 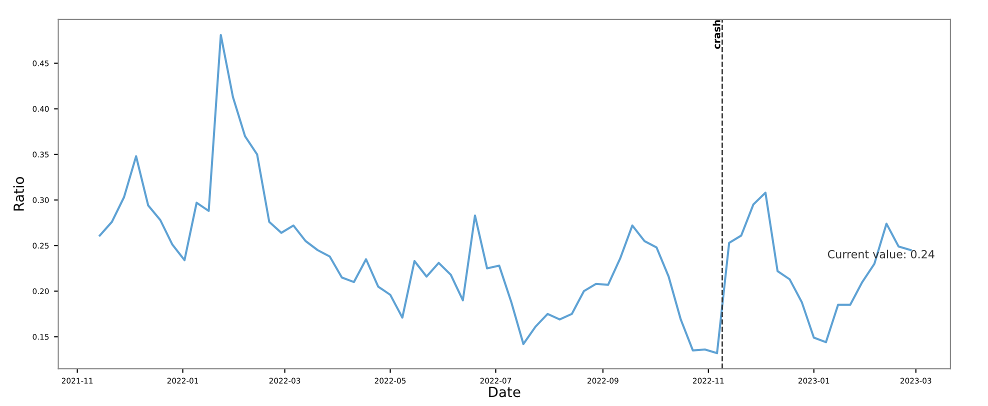 What do you see at coordinates (504, 392) in the screenshot?
I see `x-axis-title: Date` at bounding box center [504, 392].